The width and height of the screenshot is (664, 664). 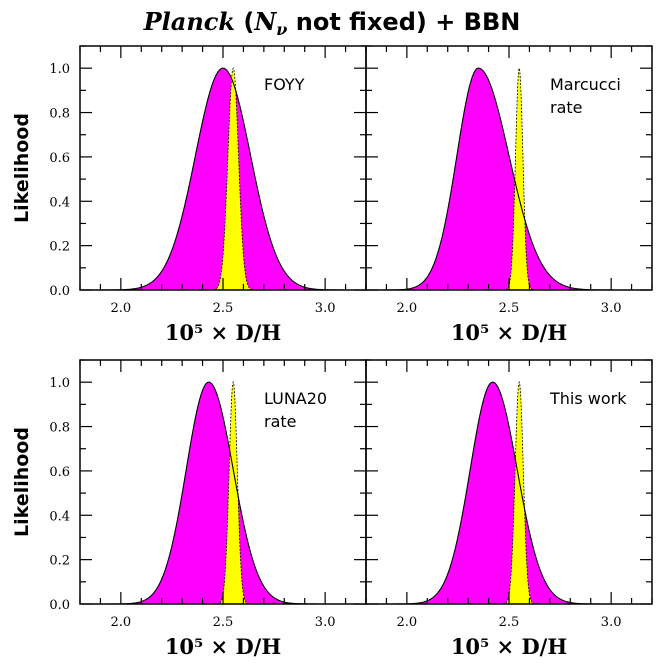 I want to click on title-close: not fixed) + BBN, so click(x=403, y=22).